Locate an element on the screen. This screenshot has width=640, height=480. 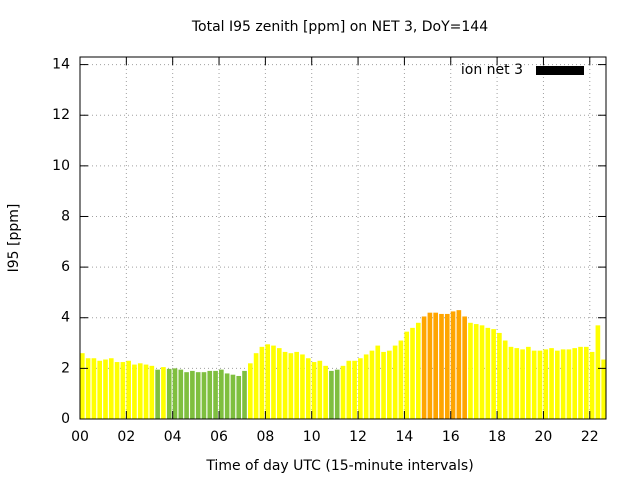
y-axis-label: I95 [ppm] is located at coordinates (14, 238).